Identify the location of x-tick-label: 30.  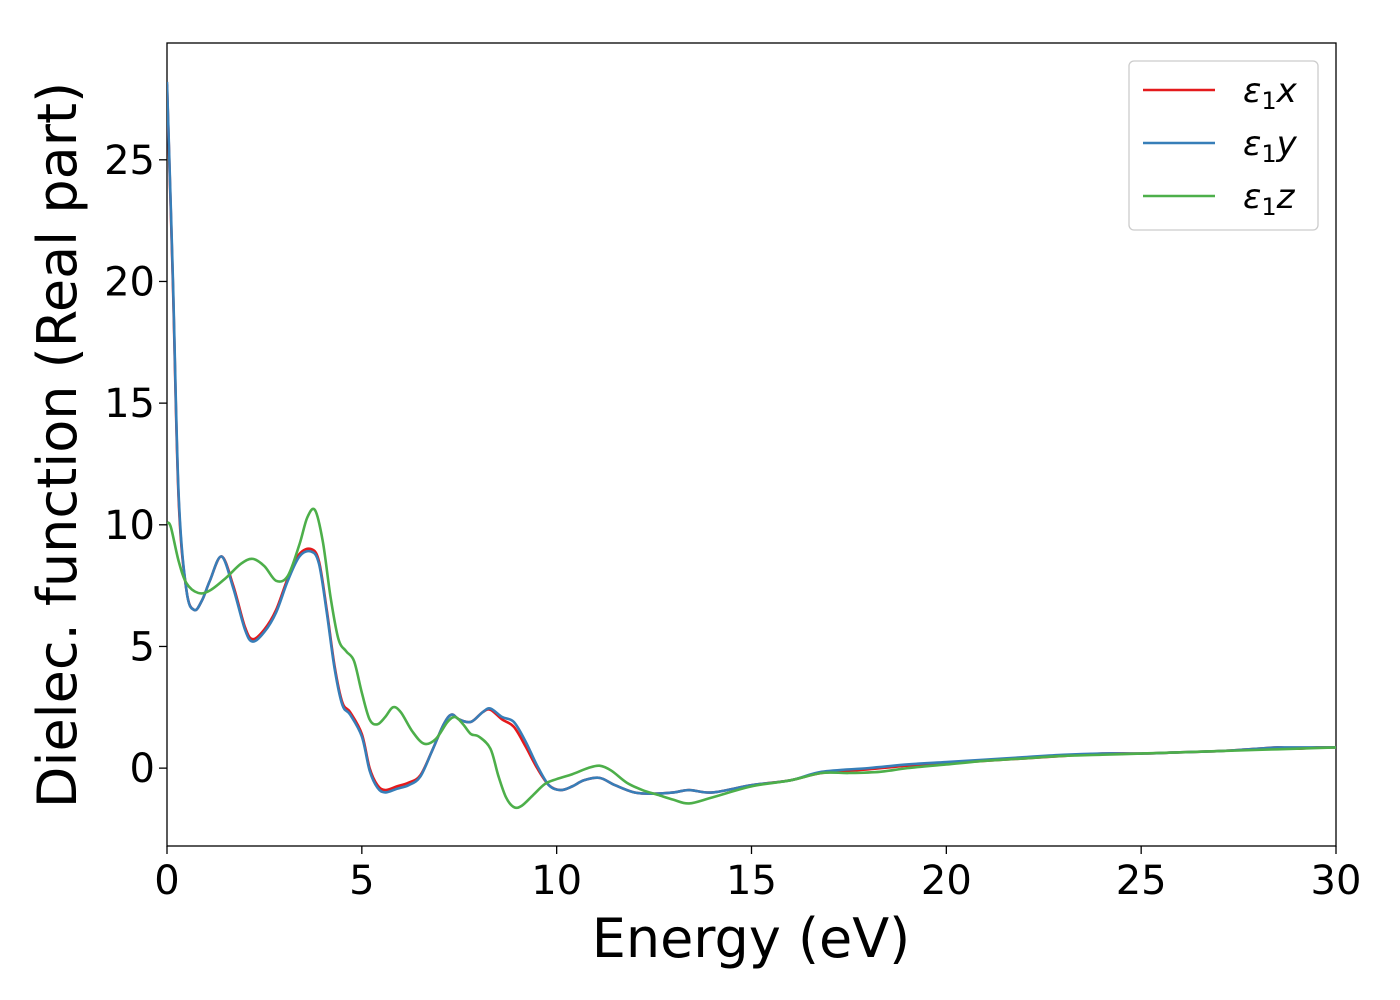
(1336, 881).